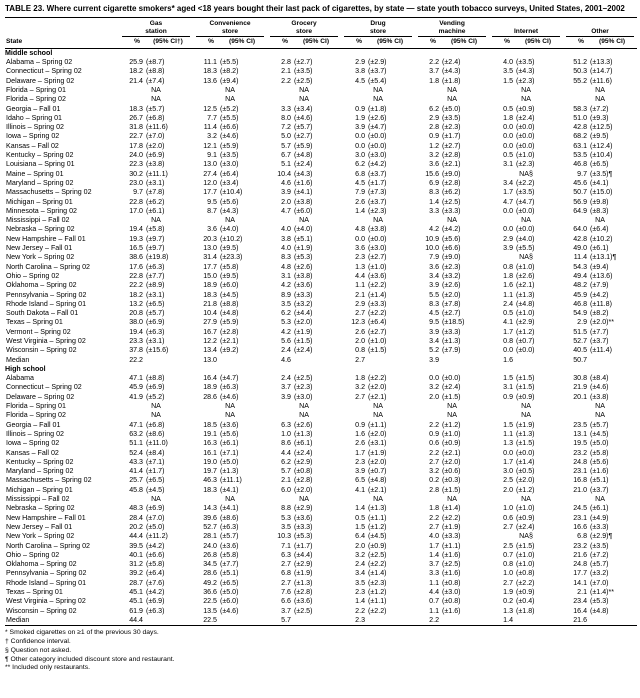  What do you see at coordinates (303, 480) in the screenshot?
I see `ci-cell: (±2.8)` at bounding box center [303, 480].